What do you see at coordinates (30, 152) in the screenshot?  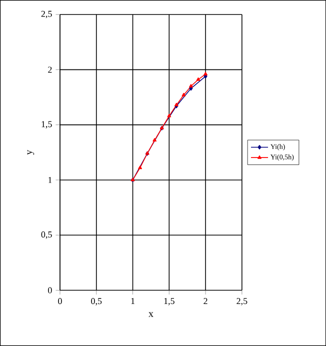 I see `y-axis-title: y` at bounding box center [30, 152].